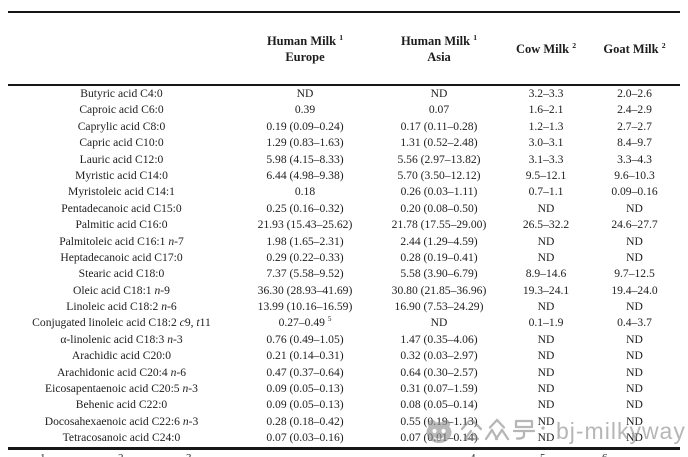 The height and width of the screenshot is (457, 688). I want to click on cell-value: 3.2–3.3, so click(546, 93).